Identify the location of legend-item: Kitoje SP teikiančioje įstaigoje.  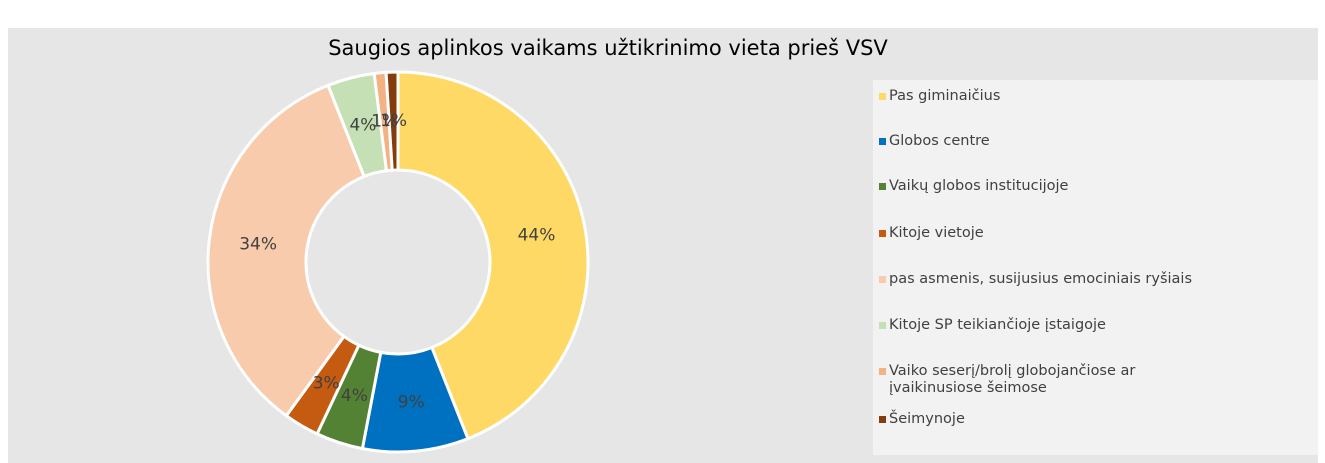
(1049, 325).